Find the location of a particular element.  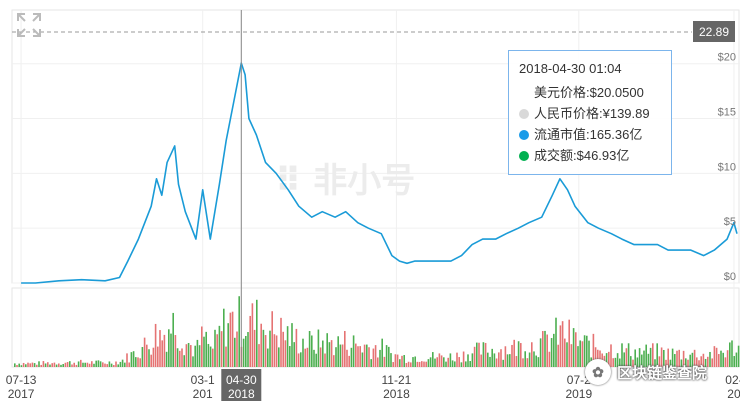

x-tick-label: 02- is located at coordinates (732, 380).